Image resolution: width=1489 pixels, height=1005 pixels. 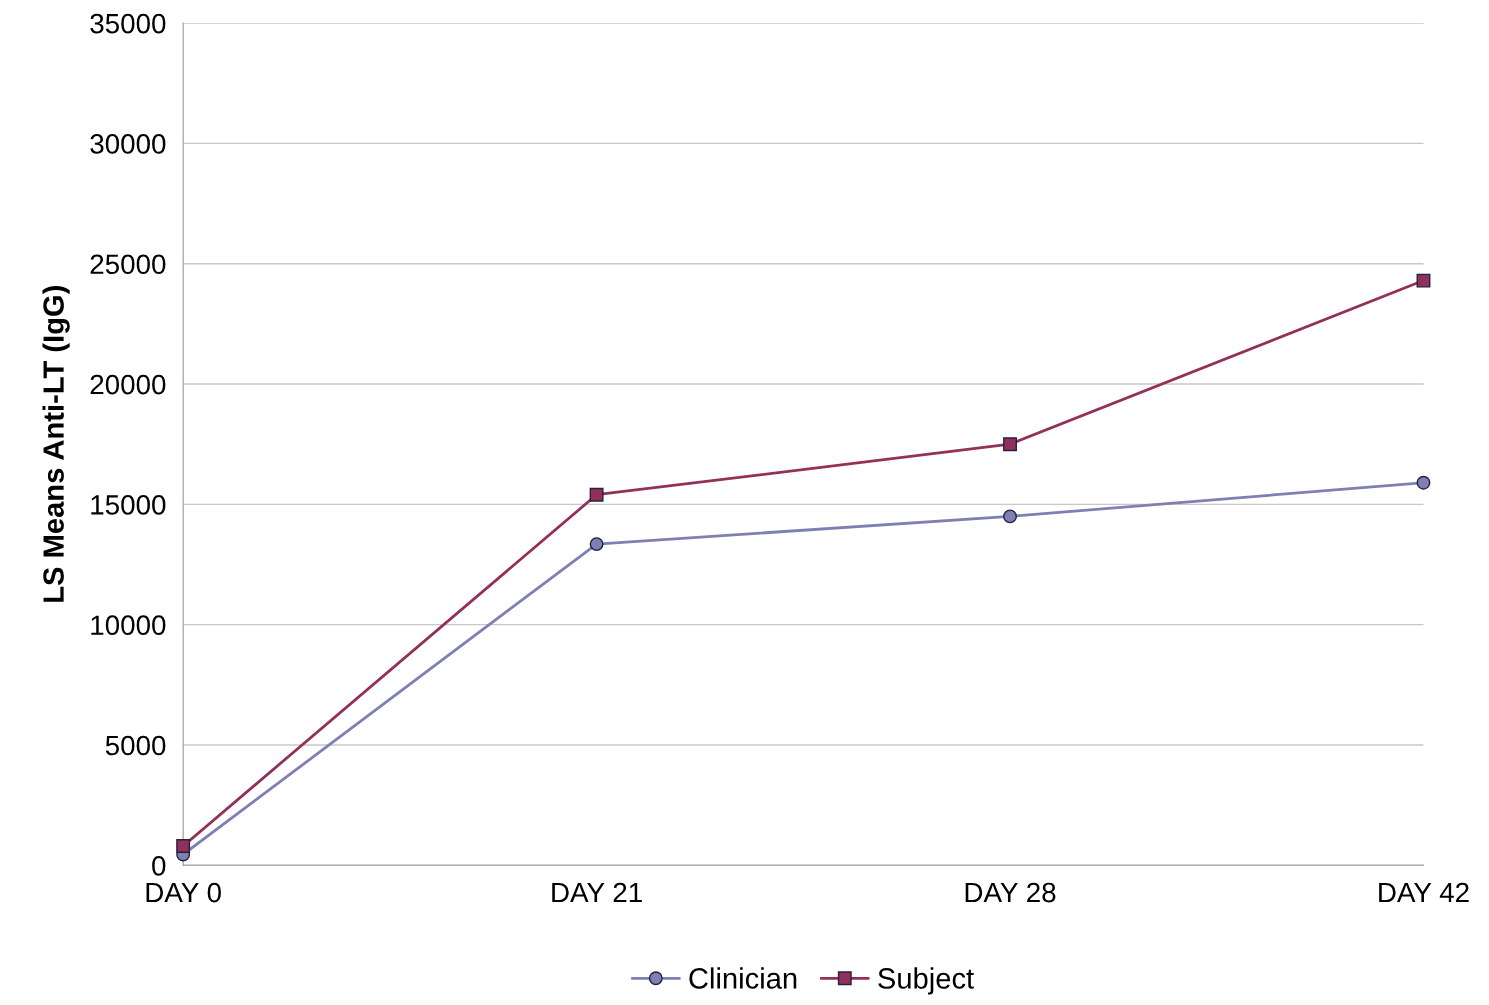 What do you see at coordinates (128, 264) in the screenshot?
I see `y-tick-label: 25000` at bounding box center [128, 264].